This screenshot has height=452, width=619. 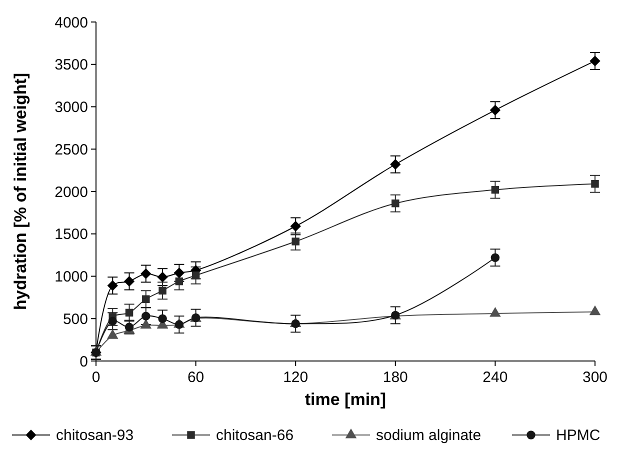 What do you see at coordinates (71, 192) in the screenshot?
I see `y-tick-label: 2000` at bounding box center [71, 192].